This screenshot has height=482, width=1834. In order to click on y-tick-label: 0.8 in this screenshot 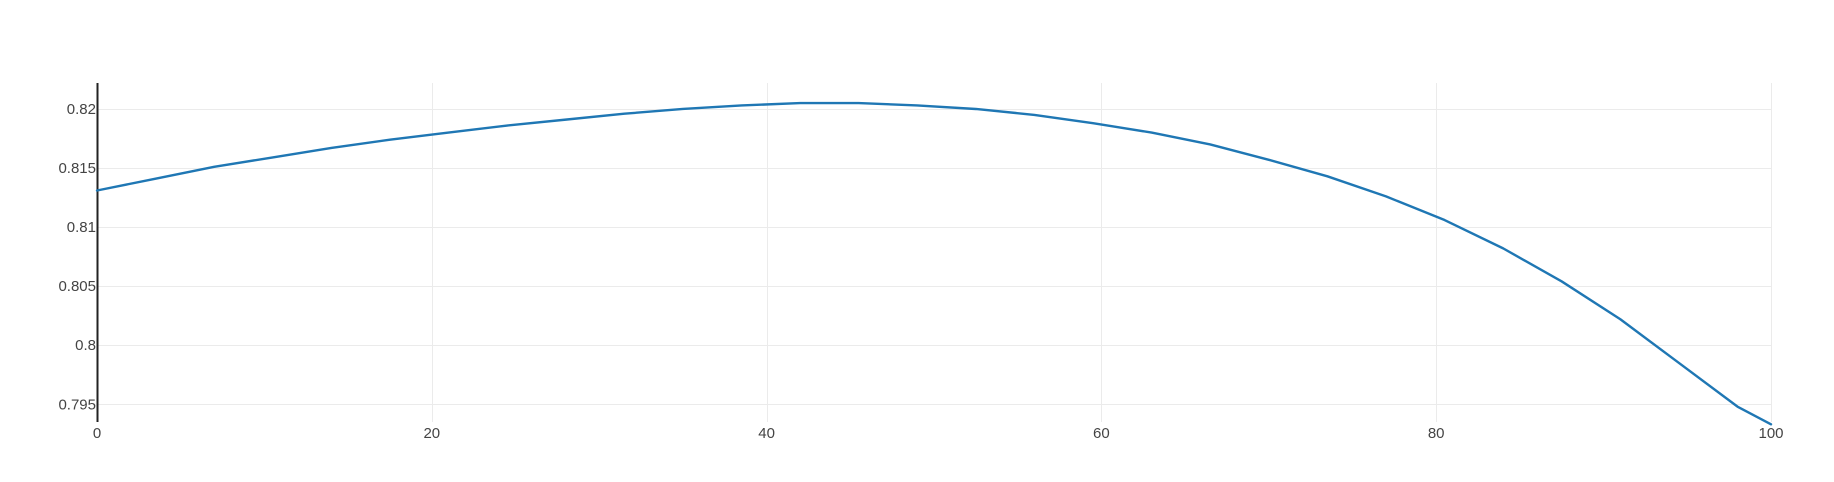, I will do `click(85, 345)`.